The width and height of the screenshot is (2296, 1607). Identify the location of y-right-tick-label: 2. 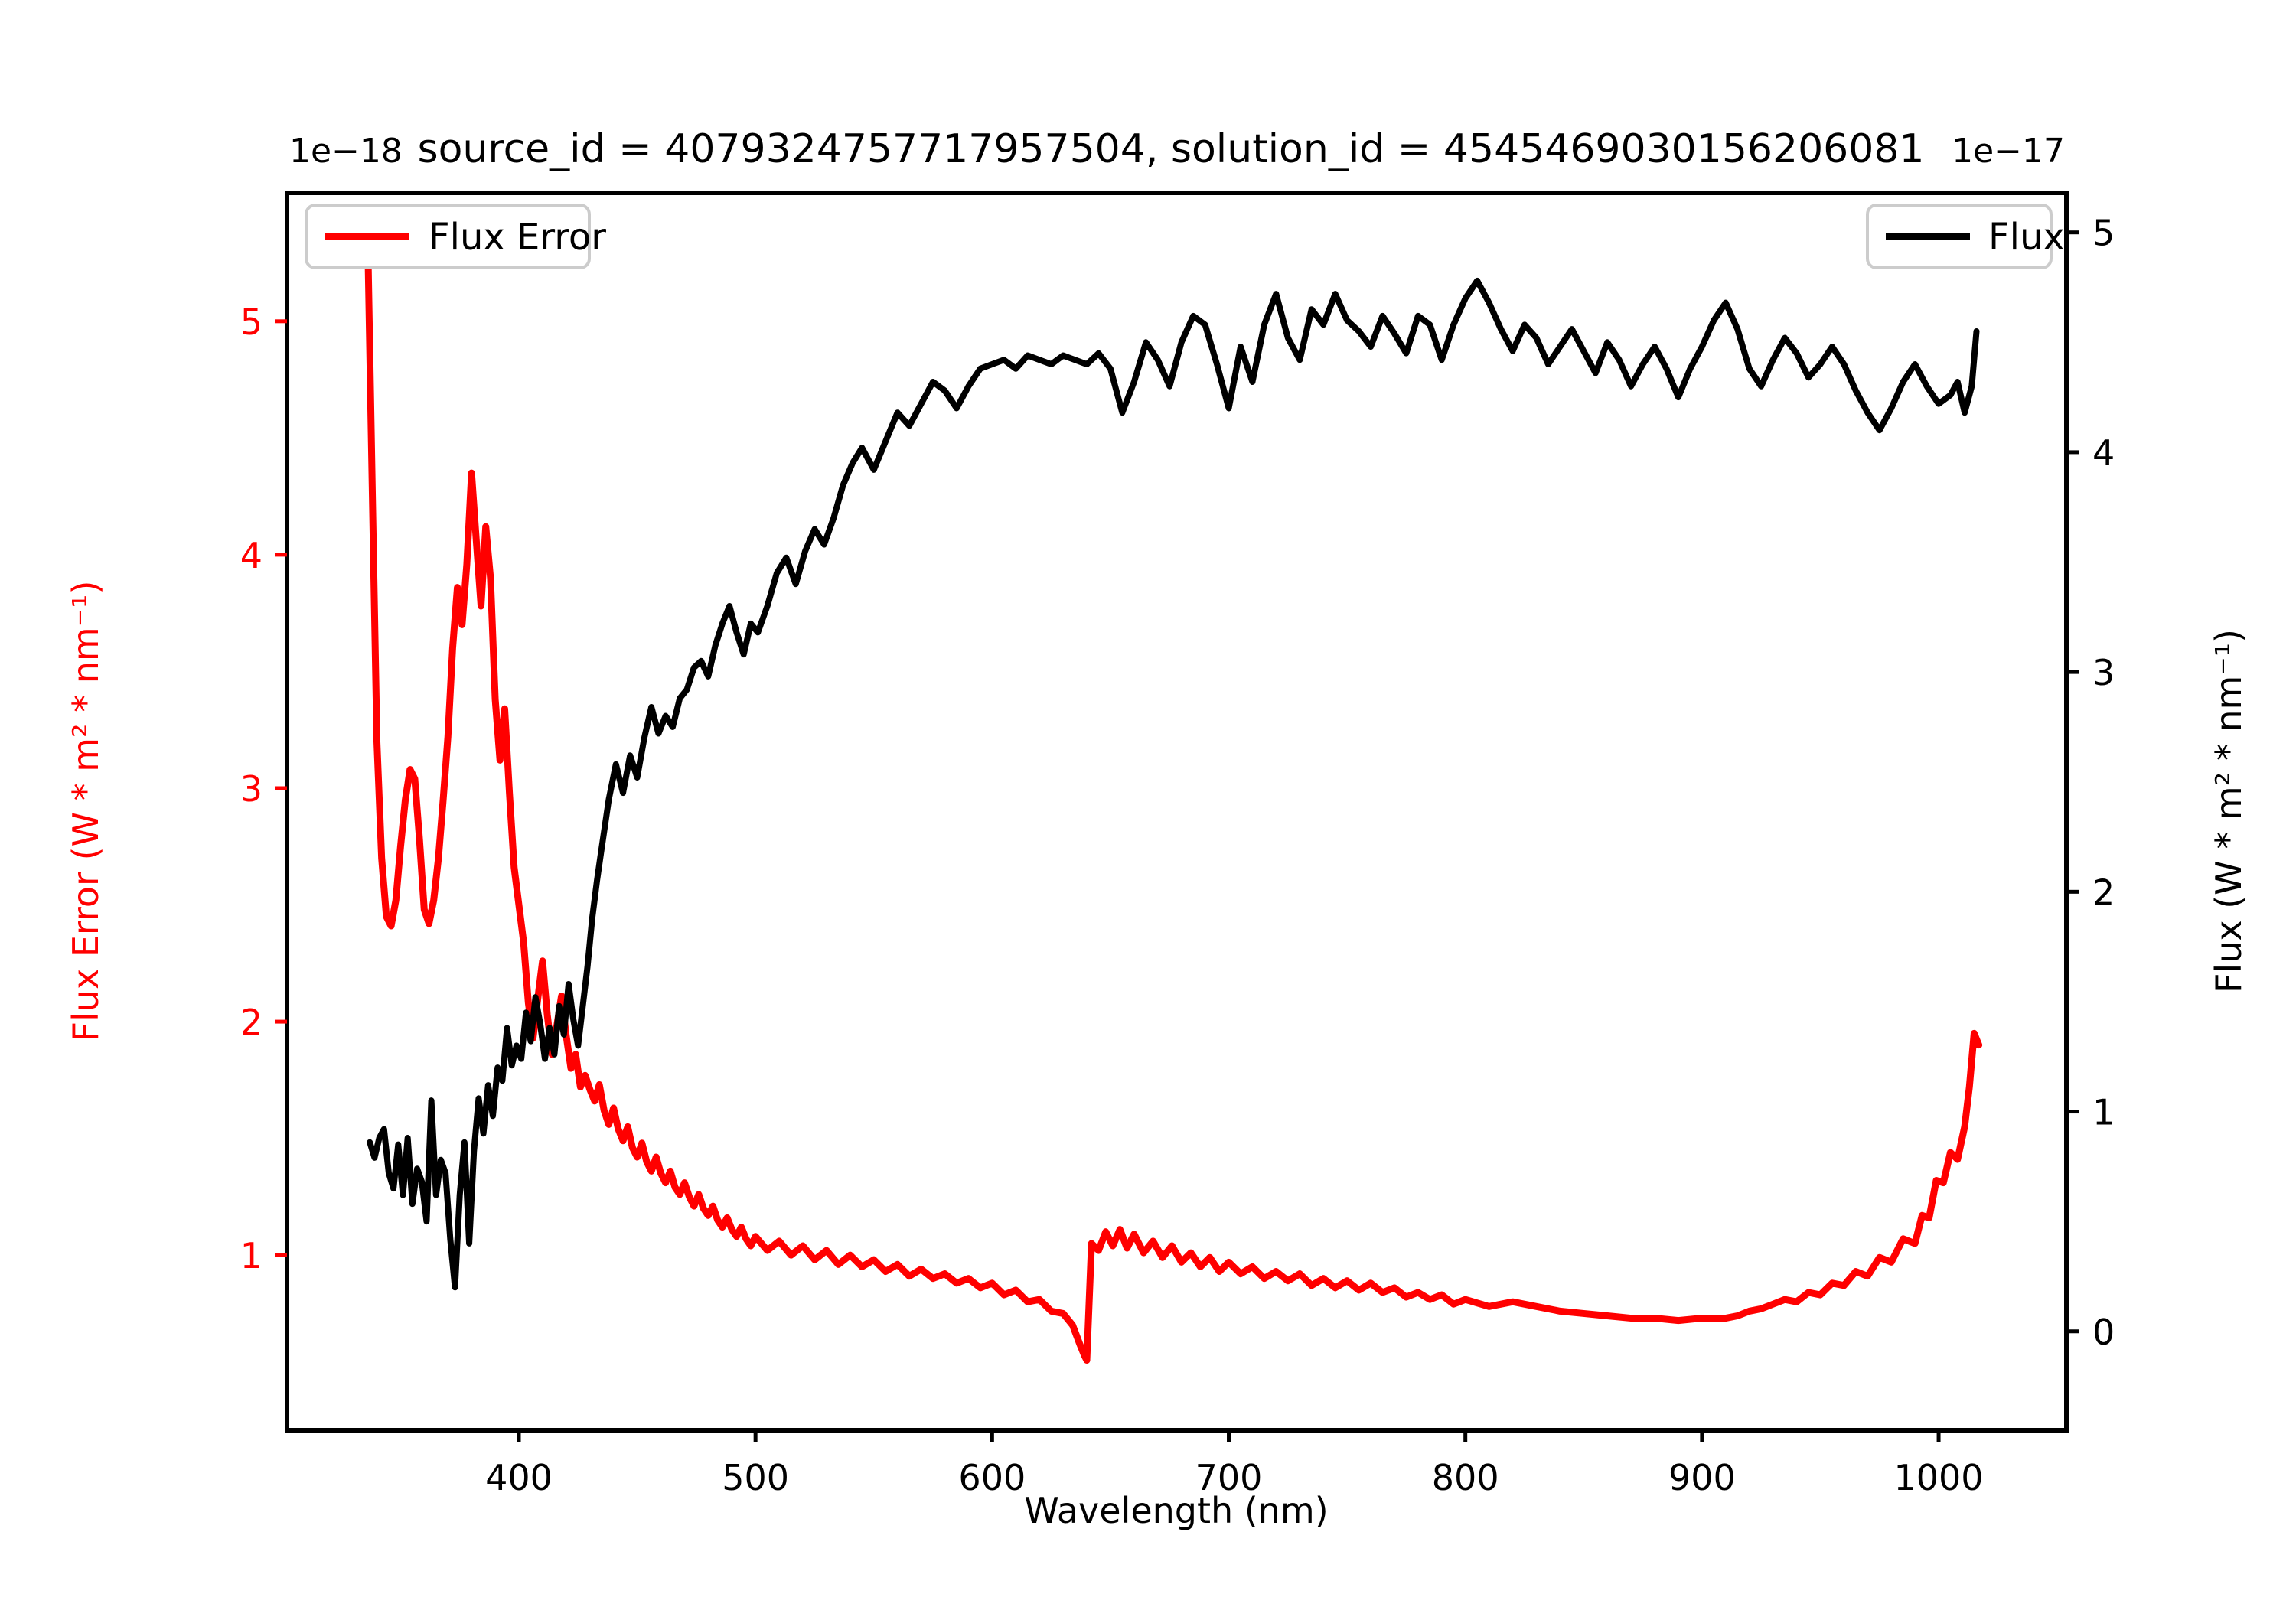
(2103, 893).